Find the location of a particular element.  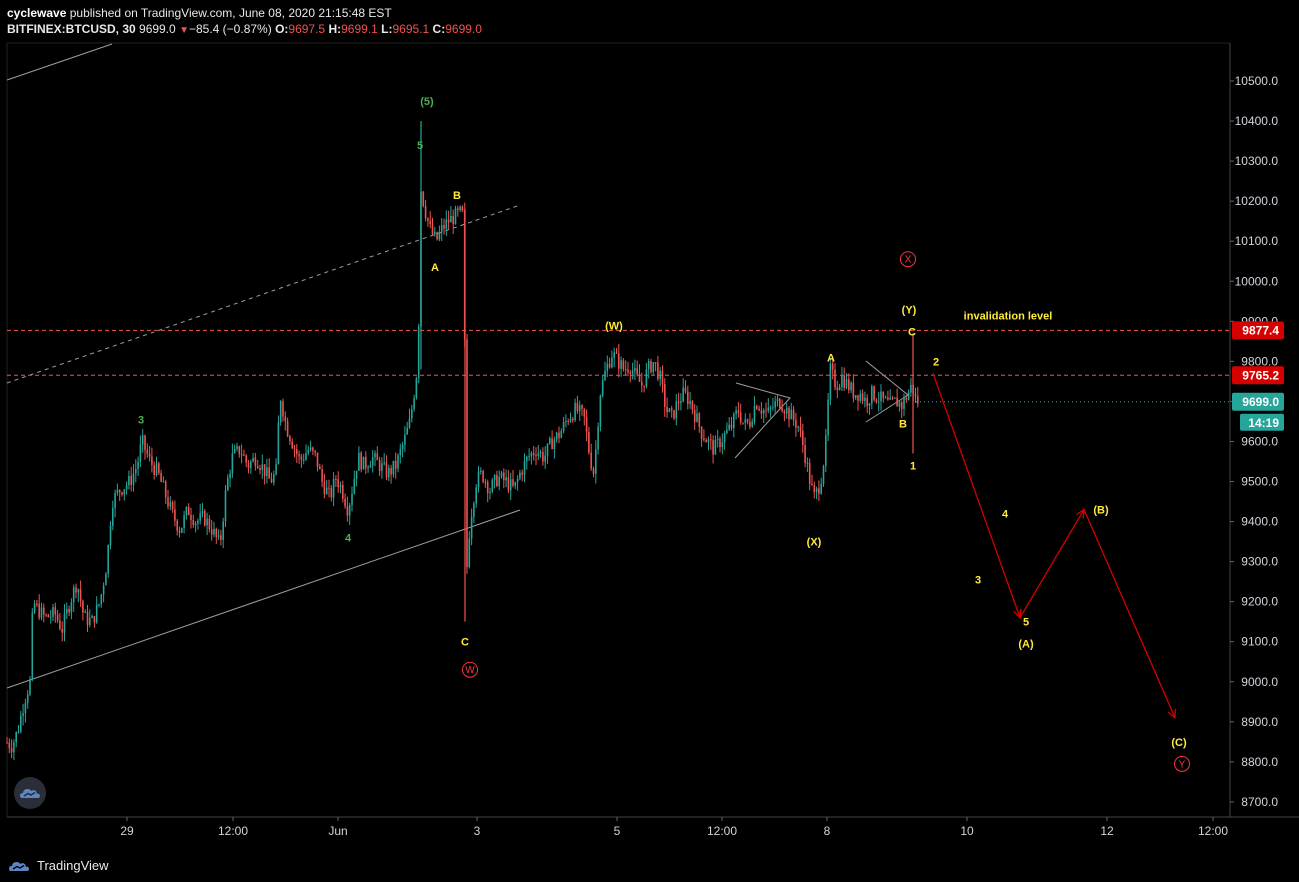

high-value: 9699.1 is located at coordinates (359, 29).